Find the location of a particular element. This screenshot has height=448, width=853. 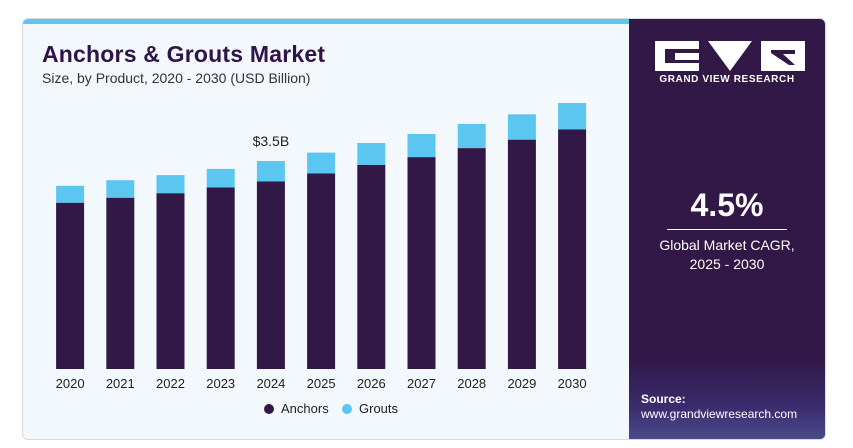

bar-grouts-2028 is located at coordinates (471, 136).